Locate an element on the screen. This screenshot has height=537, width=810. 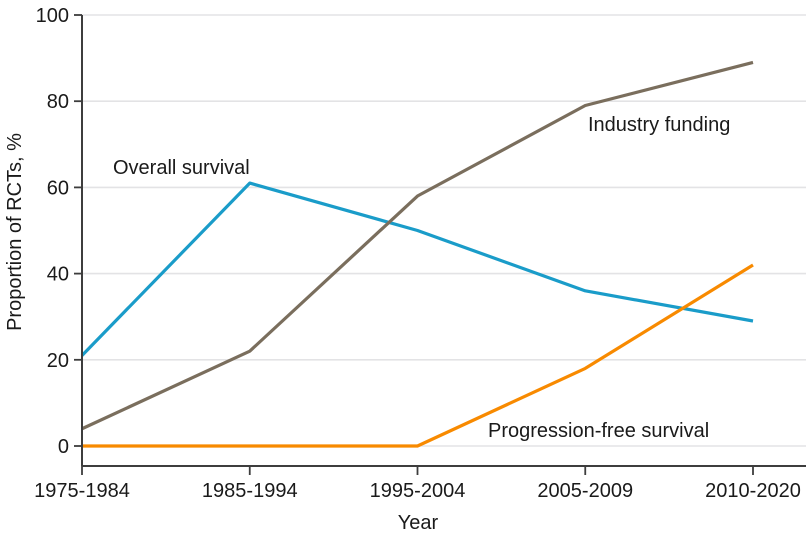
y-tick-label-80: 80 is located at coordinates (58, 102).